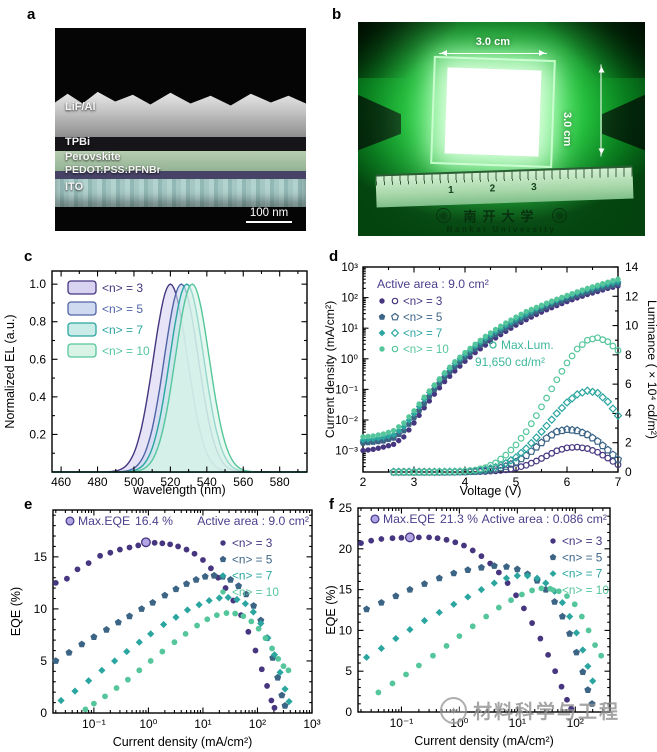 Image resolution: width=657 pixels, height=752 pixels. I want to click on university-watermark-strip: 南开大学 Nankai University, so click(501, 217).